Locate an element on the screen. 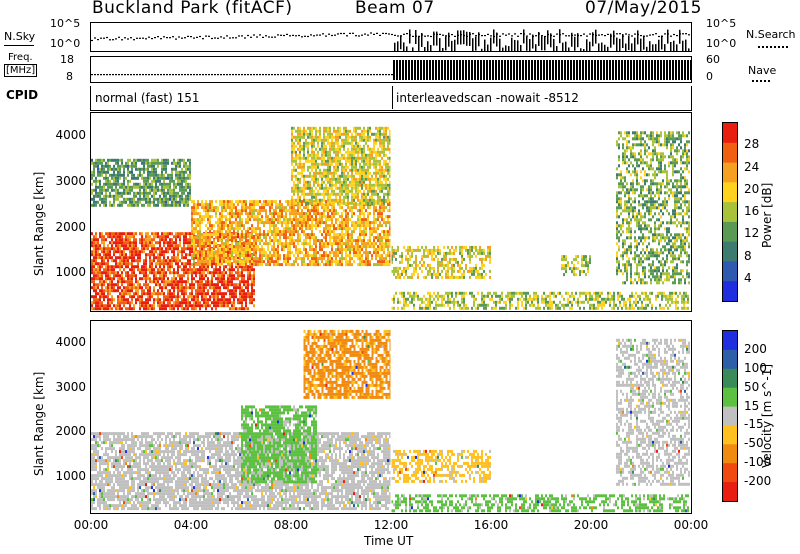 The width and height of the screenshot is (800, 554). power-colorbar-gradient is located at coordinates (730, 212).